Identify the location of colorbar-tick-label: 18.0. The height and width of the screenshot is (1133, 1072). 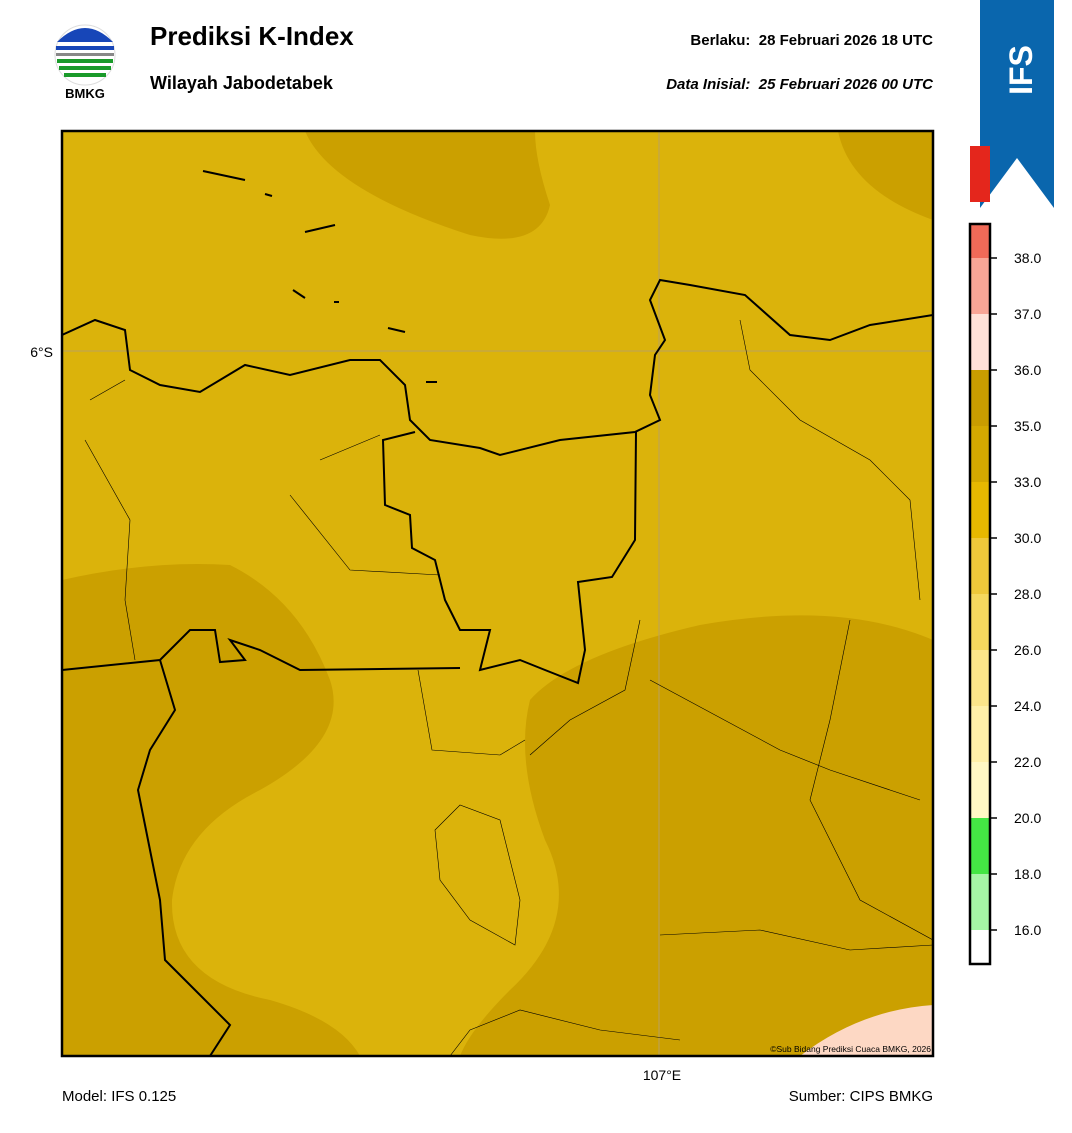
(1027, 874).